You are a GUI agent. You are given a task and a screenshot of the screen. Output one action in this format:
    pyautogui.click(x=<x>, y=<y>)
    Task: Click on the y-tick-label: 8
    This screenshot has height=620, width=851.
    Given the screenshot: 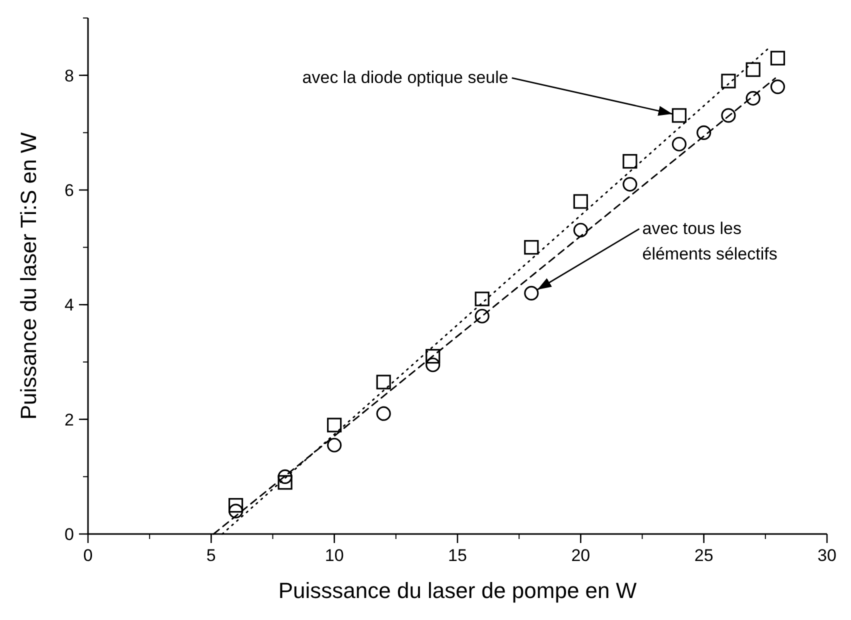 What is the action you would take?
    pyautogui.click(x=69, y=76)
    